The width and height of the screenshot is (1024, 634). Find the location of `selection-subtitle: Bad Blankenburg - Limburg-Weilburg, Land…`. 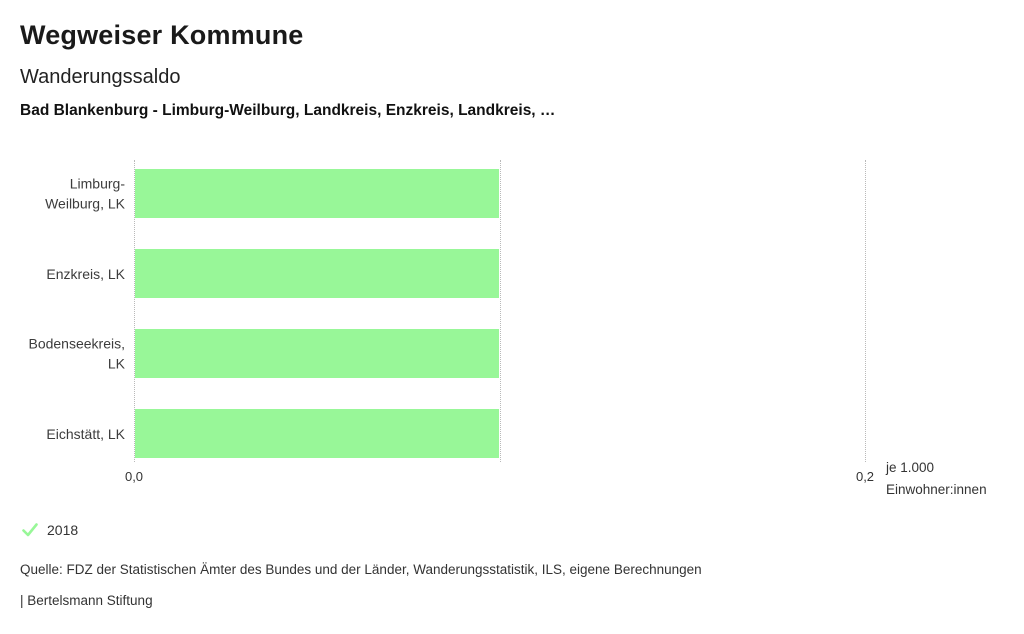

selection-subtitle: Bad Blankenburg - Limburg-Weilburg, Land… is located at coordinates (288, 110).